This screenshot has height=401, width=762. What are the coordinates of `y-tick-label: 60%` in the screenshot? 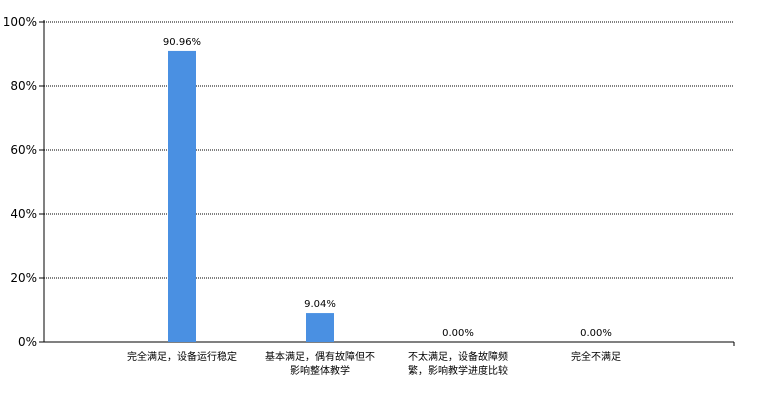 It's located at (23, 150).